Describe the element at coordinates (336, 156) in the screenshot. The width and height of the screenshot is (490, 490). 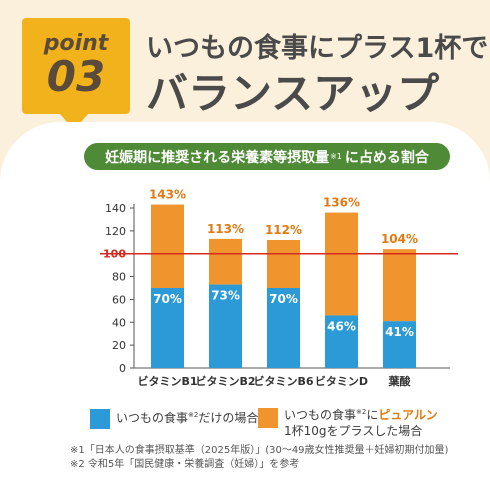
I see `subtitle-footnote-mark: ※1` at that location.